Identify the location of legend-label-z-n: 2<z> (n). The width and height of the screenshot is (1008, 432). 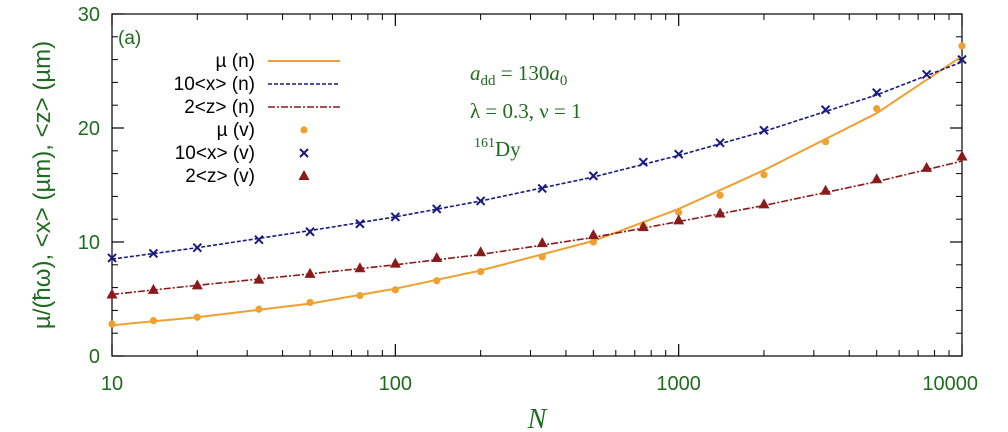
(219, 107).